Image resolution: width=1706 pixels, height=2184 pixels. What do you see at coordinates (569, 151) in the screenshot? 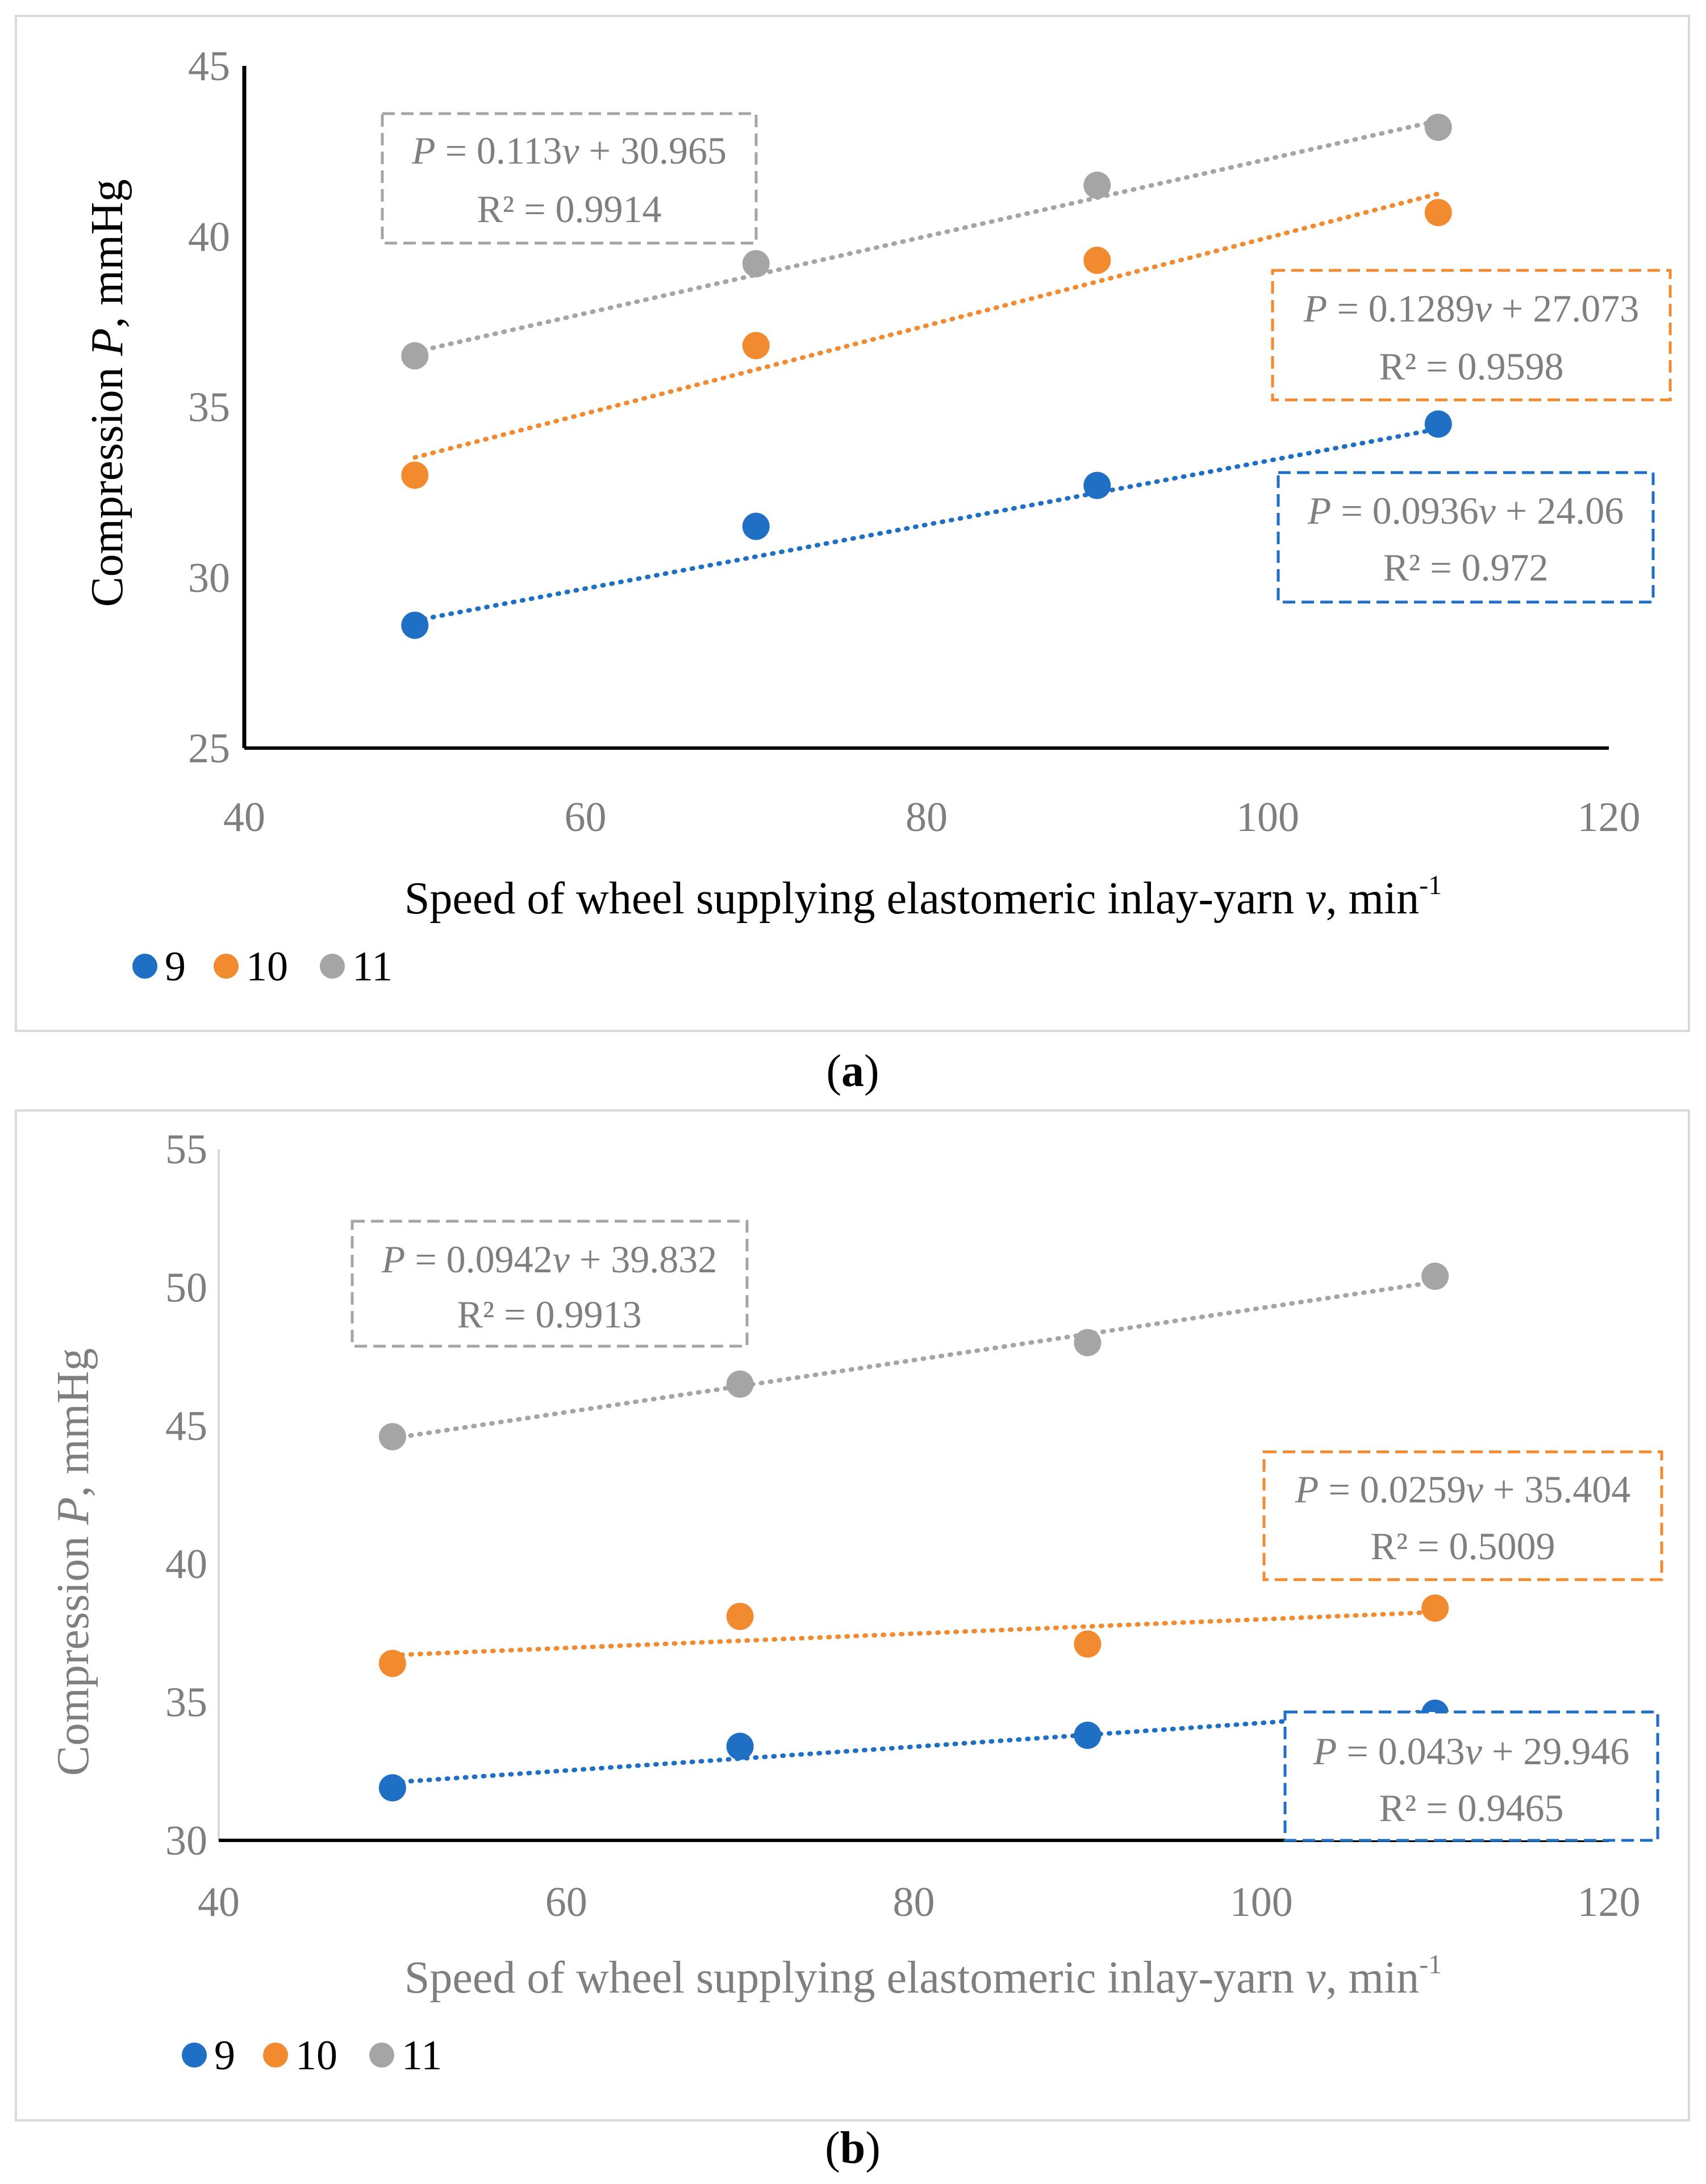
I see `svg-text: P = 0.113v + 30.965` at bounding box center [569, 151].